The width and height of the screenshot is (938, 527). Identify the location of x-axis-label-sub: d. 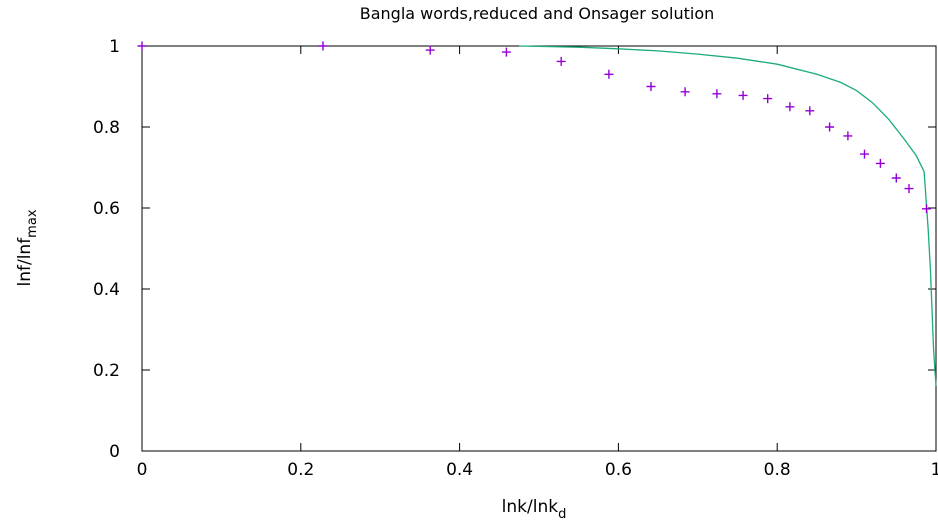
(562, 514).